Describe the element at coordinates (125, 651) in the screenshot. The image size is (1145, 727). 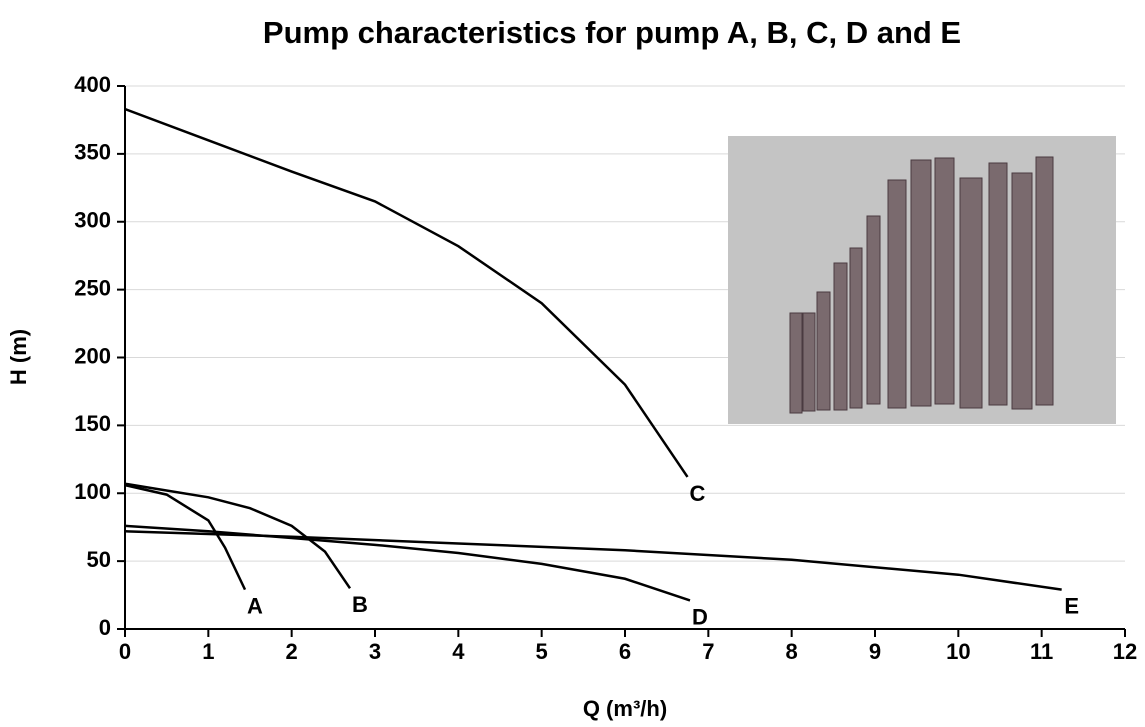
I see `x-tick-label: 0` at that location.